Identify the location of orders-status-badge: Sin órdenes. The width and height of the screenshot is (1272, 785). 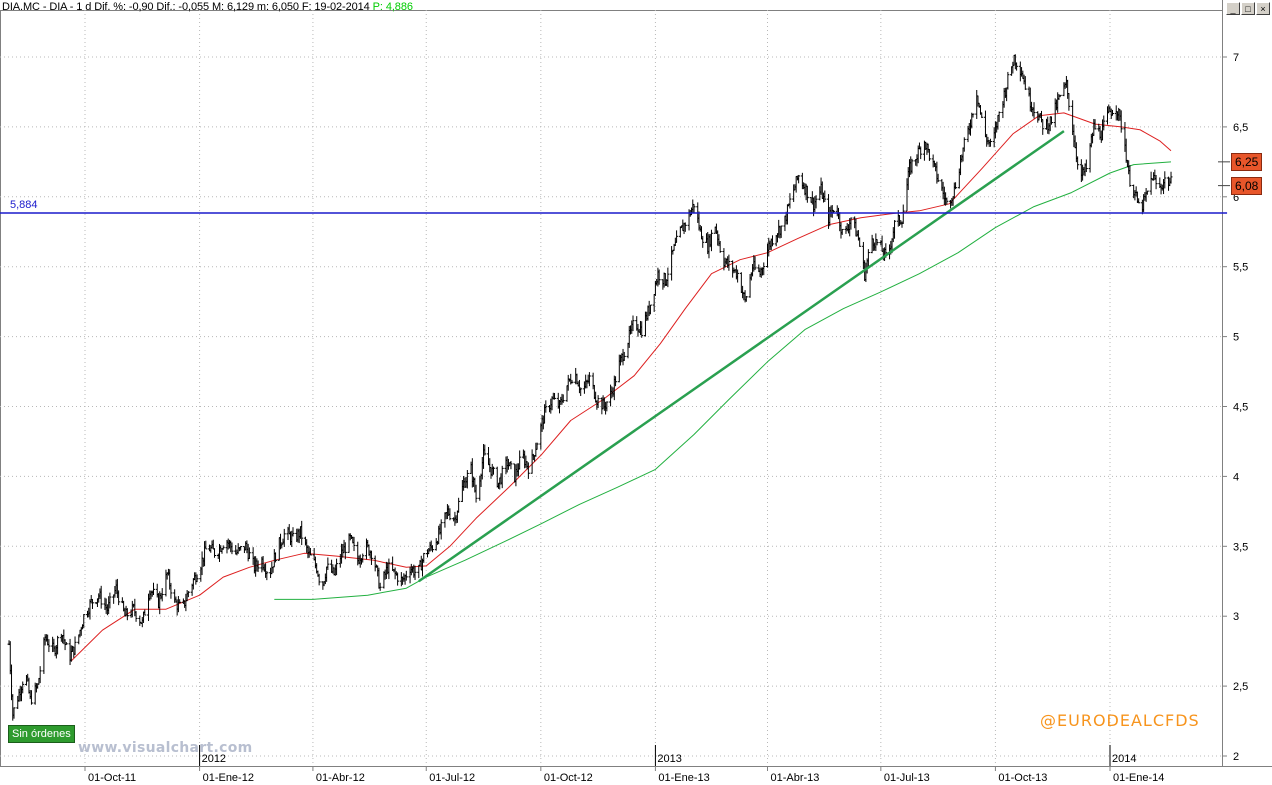
(41, 734).